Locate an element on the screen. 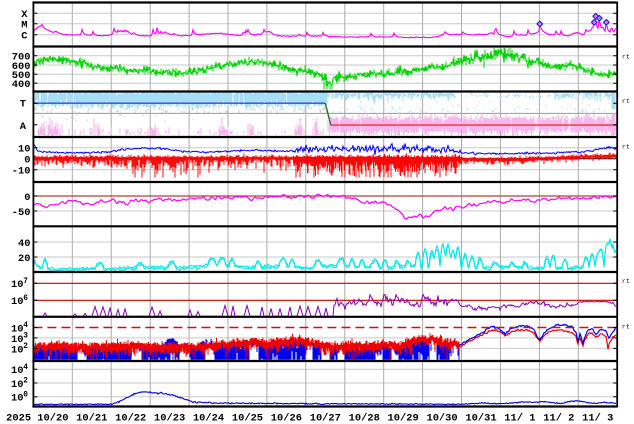 Image resolution: width=634 pixels, height=424 pixels. svg-text: 10/26 is located at coordinates (286, 418).